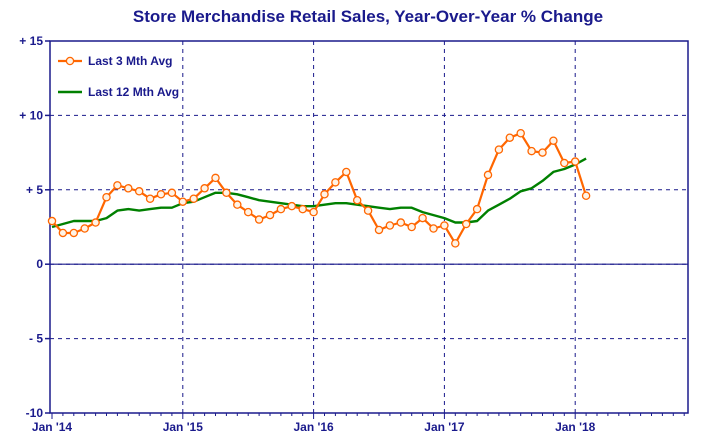 The width and height of the screenshot is (720, 437). What do you see at coordinates (39, 264) in the screenshot?
I see `y-tick-label: 0` at bounding box center [39, 264].